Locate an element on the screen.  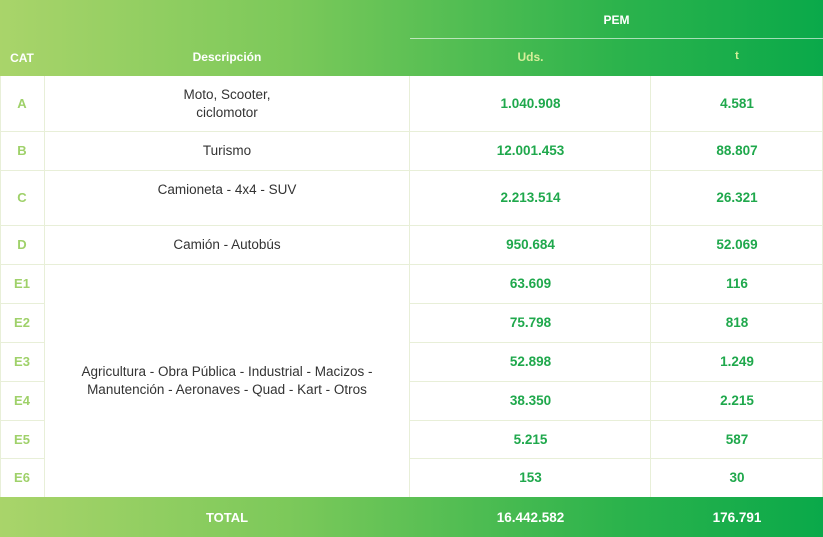
header-descripcion: Descripción is located at coordinates (227, 57).